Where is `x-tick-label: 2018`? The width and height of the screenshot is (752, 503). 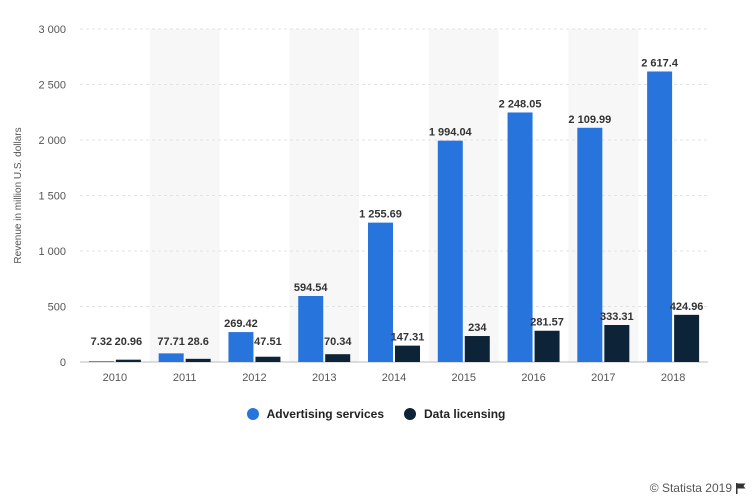
x-tick-label: 2018 is located at coordinates (673, 378).